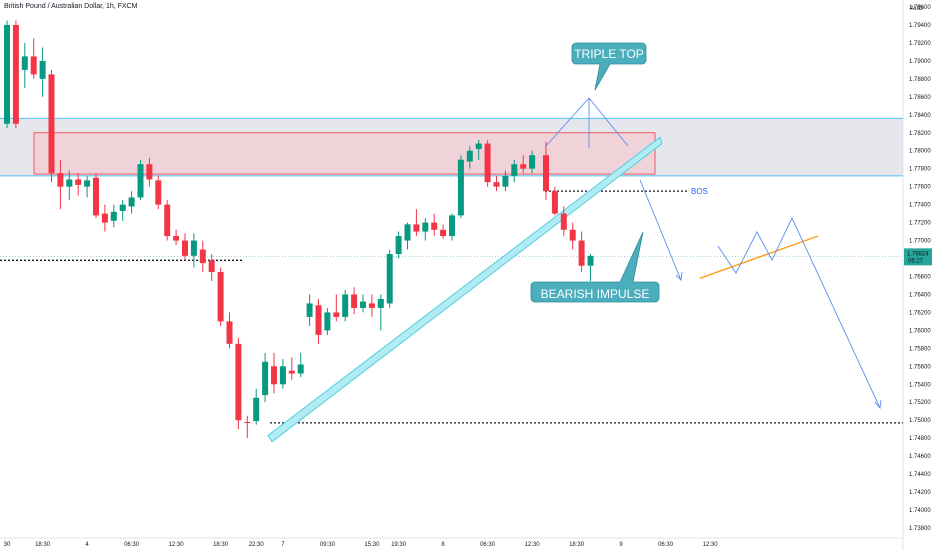  Describe the element at coordinates (759, 257) in the screenshot. I see `orange-trendline` at that location.